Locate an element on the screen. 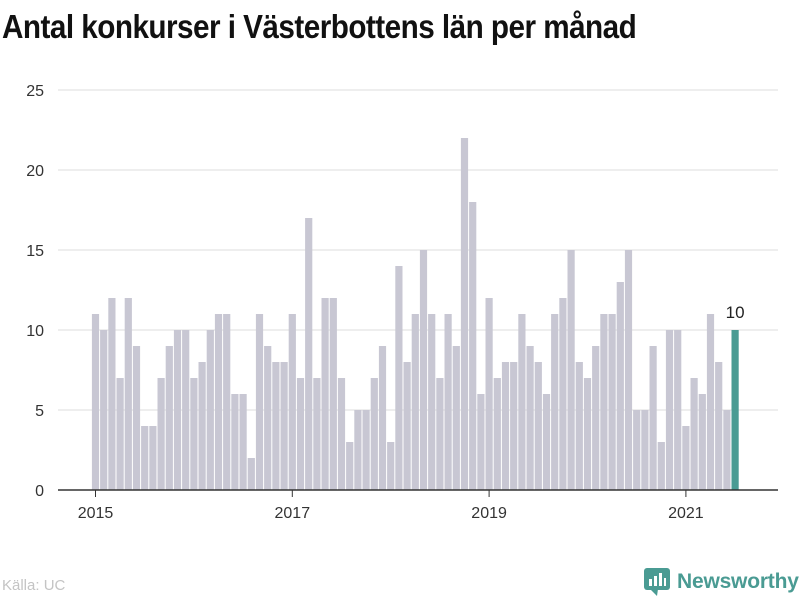  y-tick-label: 5 is located at coordinates (39, 411).